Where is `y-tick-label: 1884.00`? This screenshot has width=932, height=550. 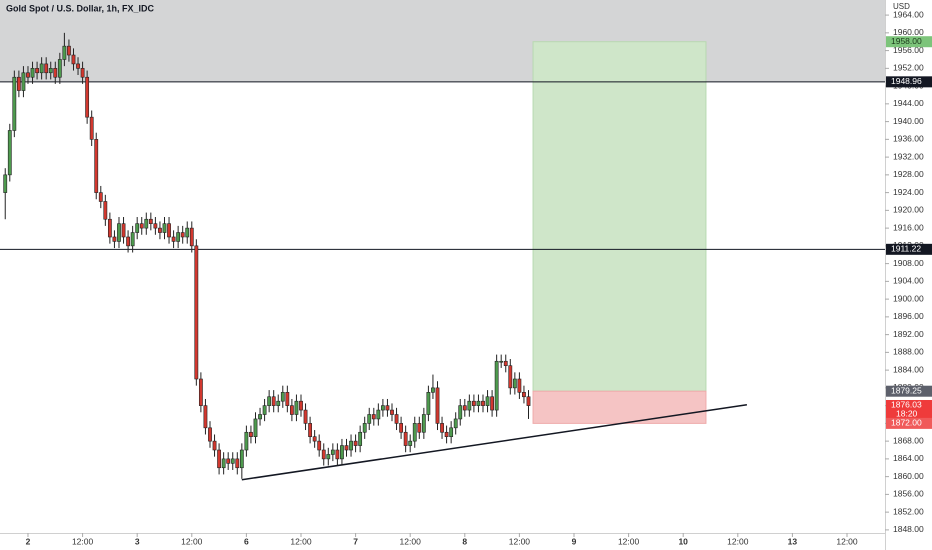
y-tick-label: 1884.00 is located at coordinates (908, 369).